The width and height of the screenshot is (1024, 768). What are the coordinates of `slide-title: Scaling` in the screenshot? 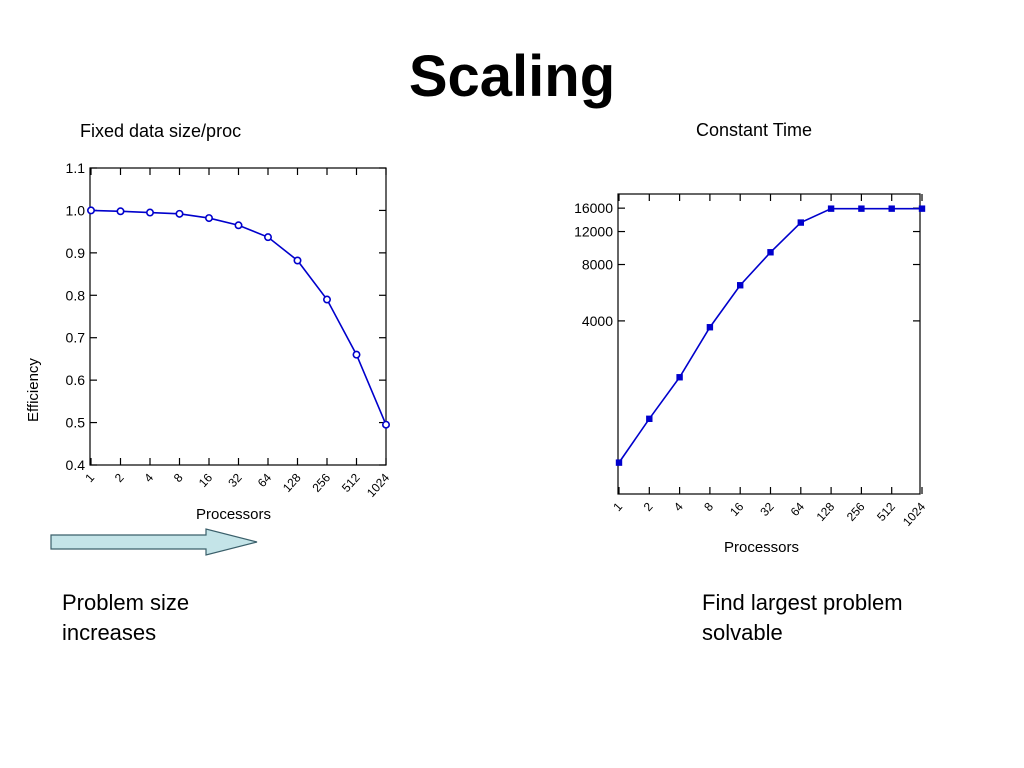 It's located at (512, 76).